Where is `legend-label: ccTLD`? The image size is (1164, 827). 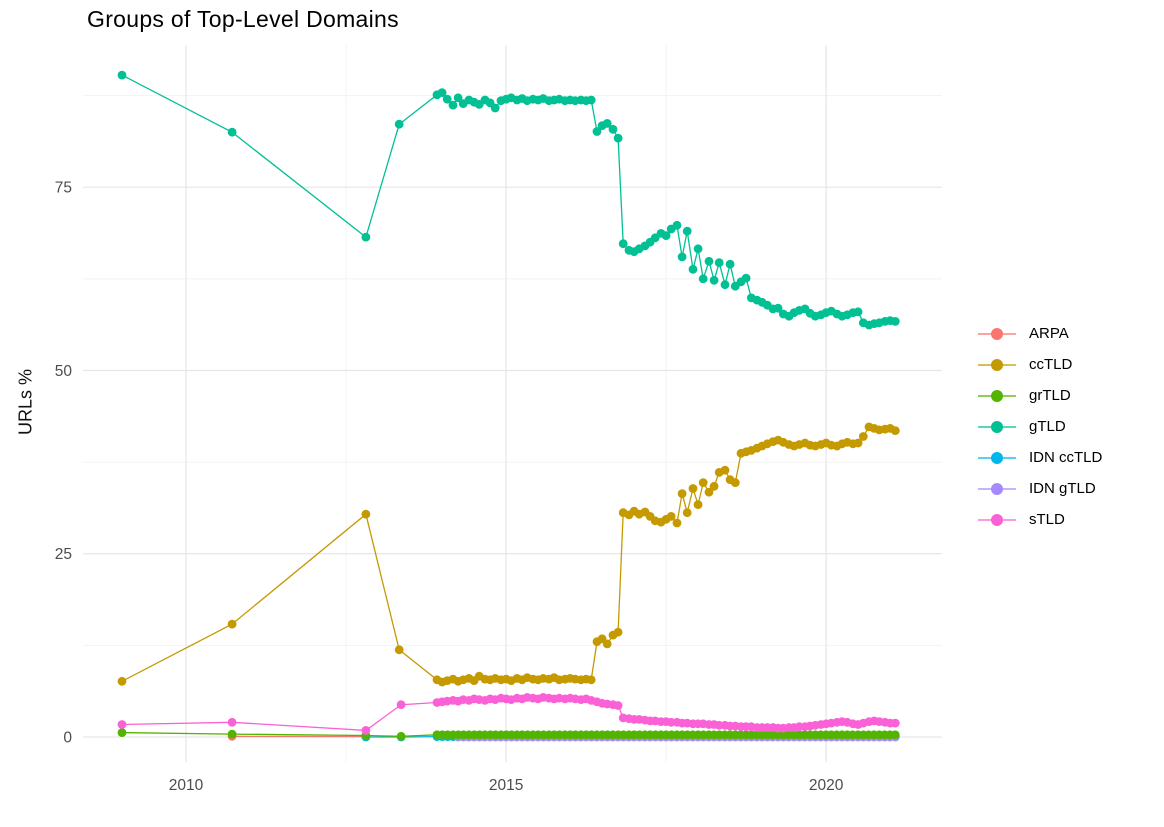 legend-label: ccTLD is located at coordinates (1051, 364).